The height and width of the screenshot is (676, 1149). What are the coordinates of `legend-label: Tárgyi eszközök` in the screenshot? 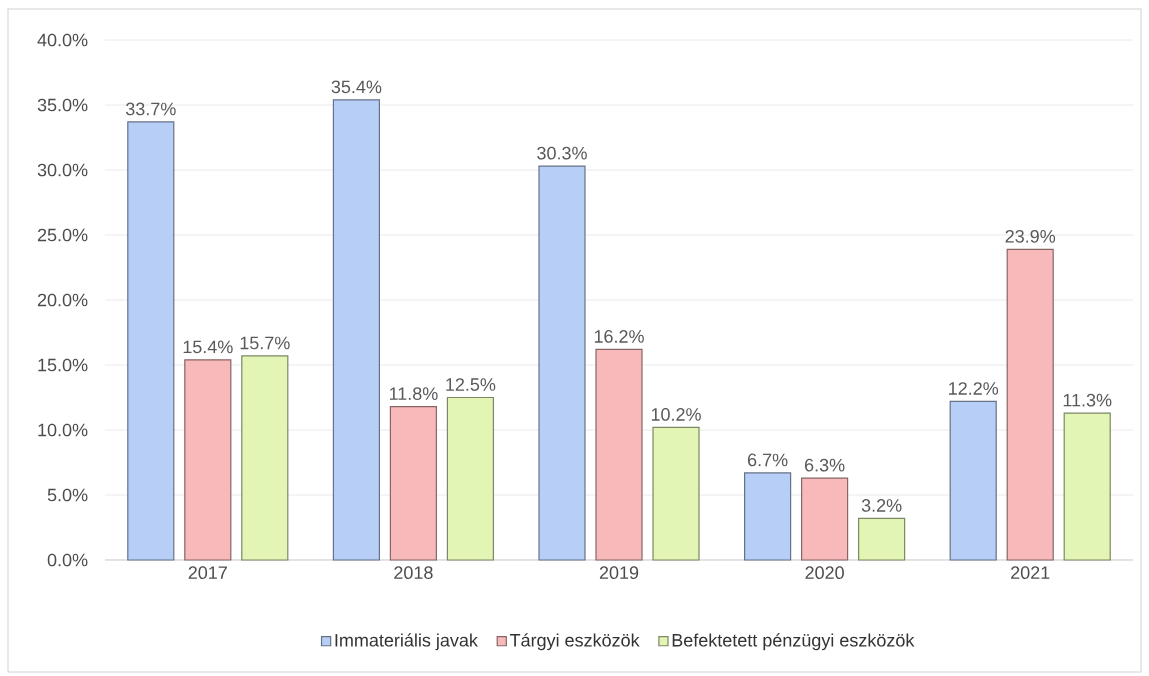 It's located at (574, 642).